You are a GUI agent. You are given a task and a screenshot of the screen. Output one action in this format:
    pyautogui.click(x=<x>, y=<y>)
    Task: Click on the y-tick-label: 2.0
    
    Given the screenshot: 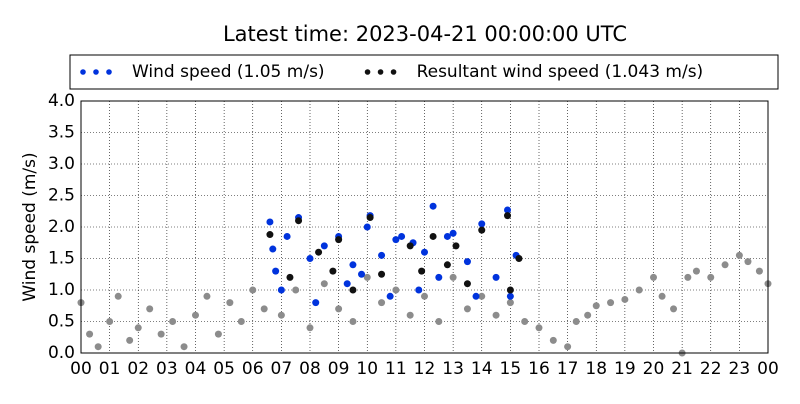 What is the action you would take?
    pyautogui.click(x=61, y=227)
    